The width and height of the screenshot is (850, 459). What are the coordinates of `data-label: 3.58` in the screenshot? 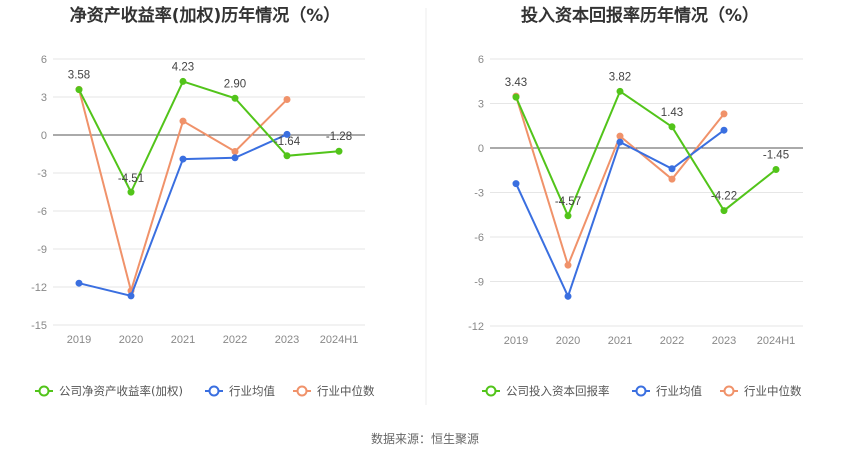 It's located at (79, 76).